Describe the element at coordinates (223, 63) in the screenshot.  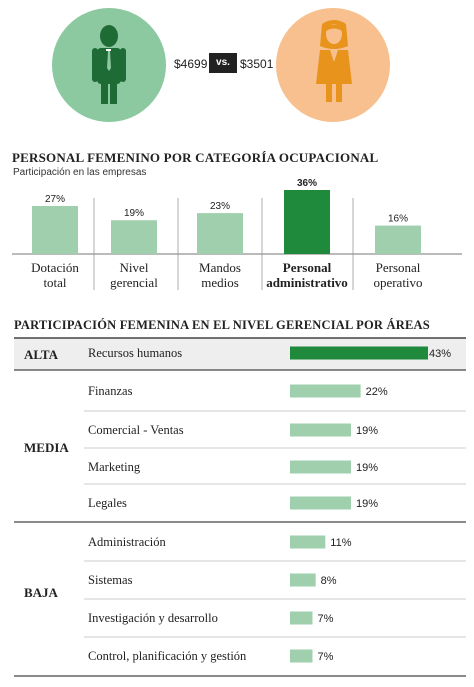
I see `vs-badge: vs.` at that location.